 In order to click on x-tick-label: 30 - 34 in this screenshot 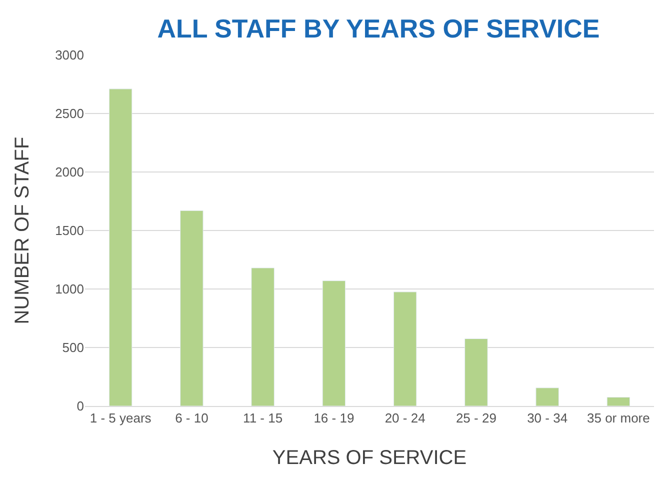, I will do `click(547, 418)`.